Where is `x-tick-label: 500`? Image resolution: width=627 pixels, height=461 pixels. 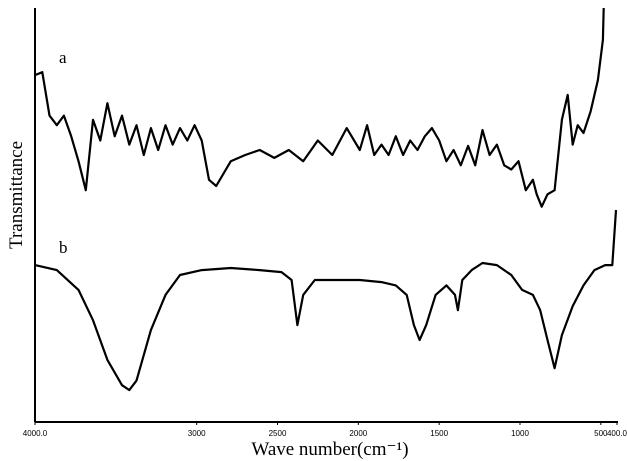 x-tick-label: 500 is located at coordinates (601, 433).